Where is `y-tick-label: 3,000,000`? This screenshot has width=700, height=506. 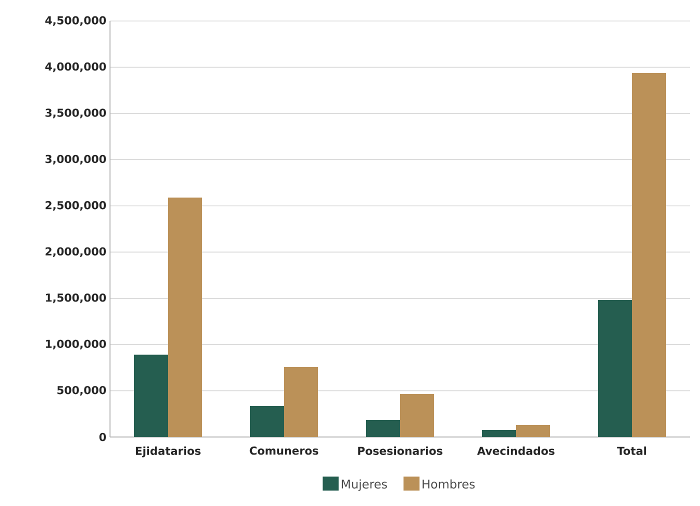 y-tick-label: 3,000,000 is located at coordinates (76, 159).